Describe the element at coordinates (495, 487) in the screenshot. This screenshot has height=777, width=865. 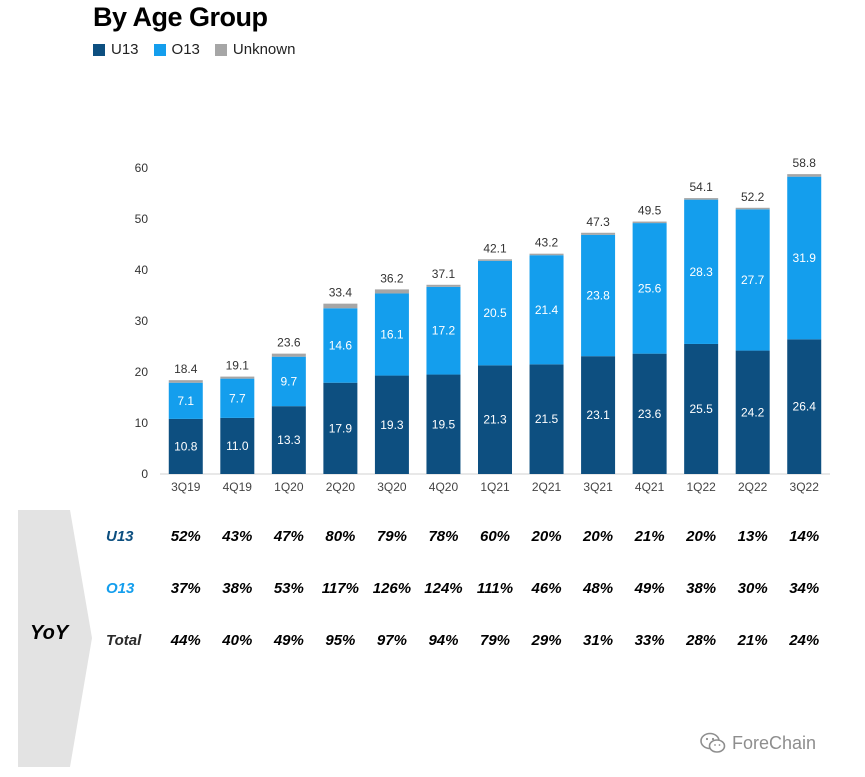
I see `x-tick-label: 1Q21` at that location.